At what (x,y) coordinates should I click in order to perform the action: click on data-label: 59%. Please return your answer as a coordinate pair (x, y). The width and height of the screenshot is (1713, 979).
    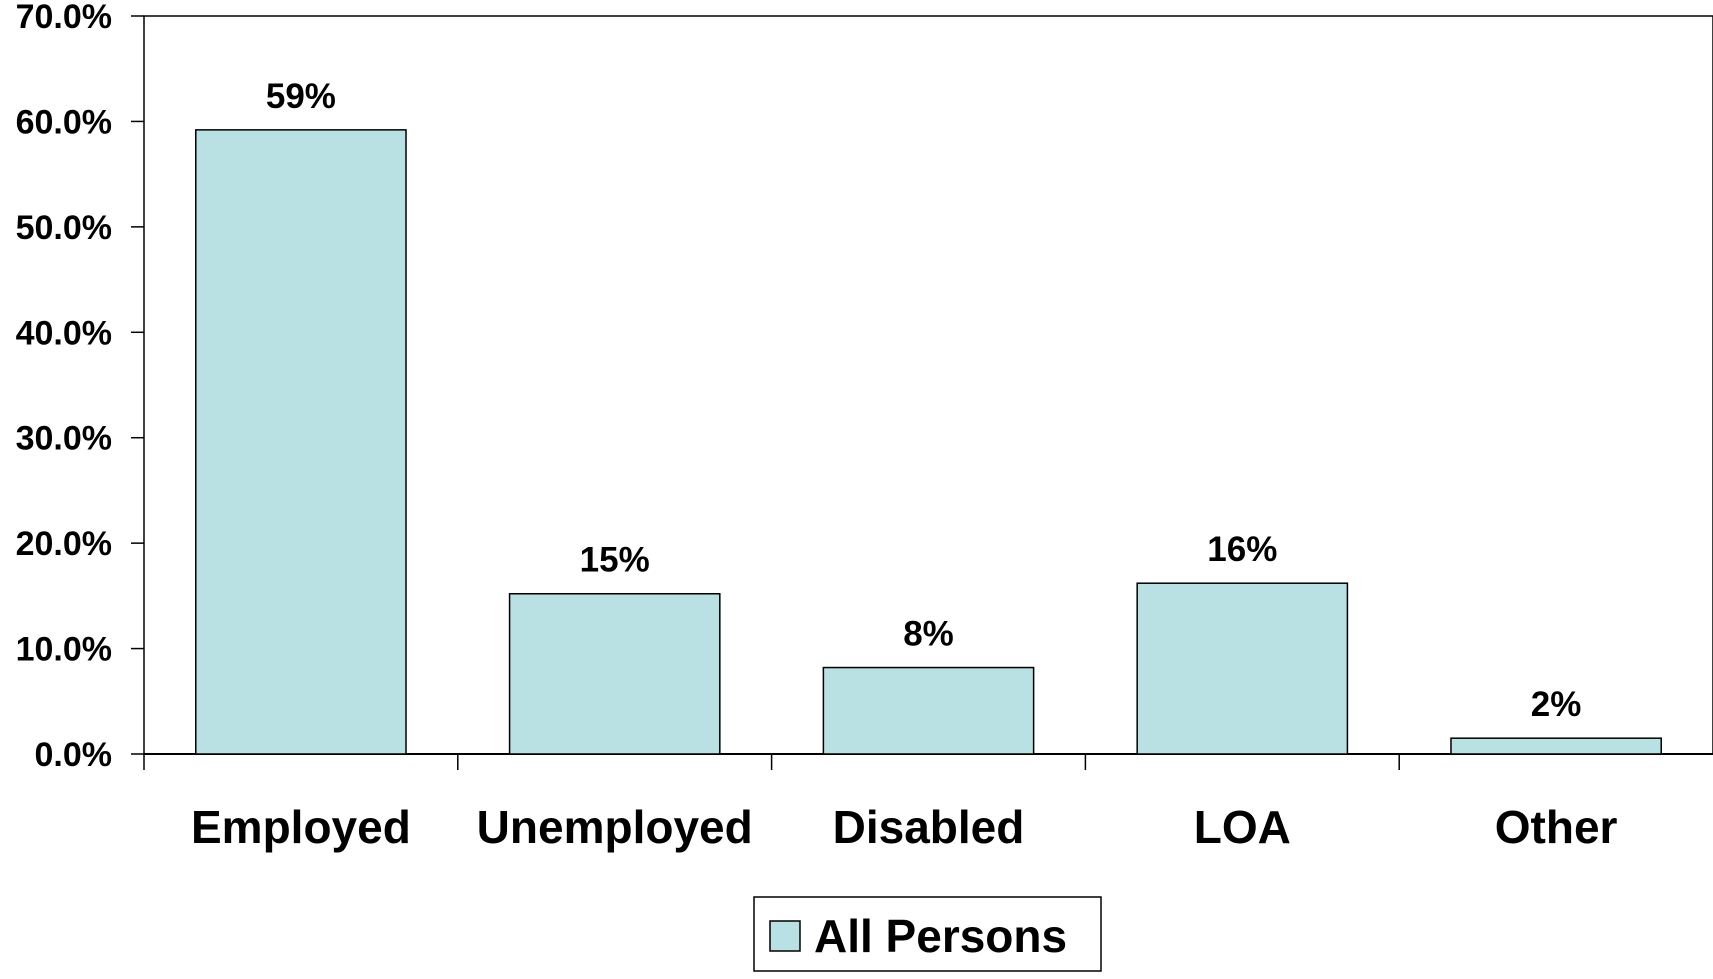
    Looking at the image, I should click on (301, 96).